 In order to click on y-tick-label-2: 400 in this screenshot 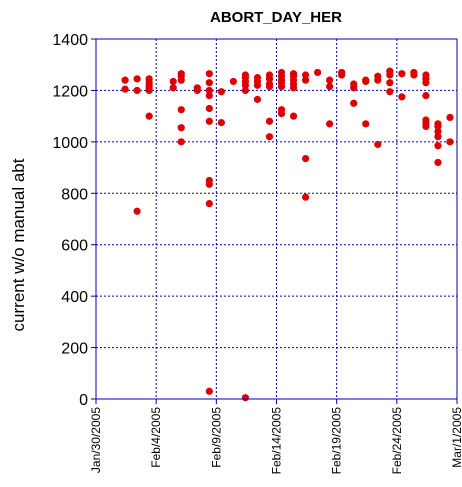, I will do `click(74, 297)`.